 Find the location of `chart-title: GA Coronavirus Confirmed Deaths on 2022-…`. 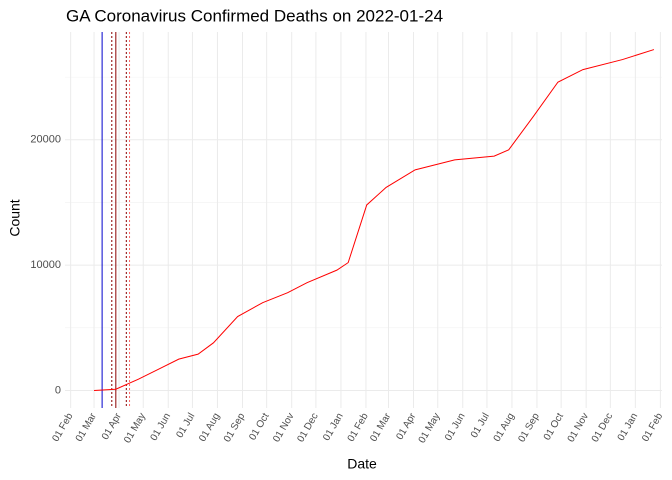

chart-title: GA Coronavirus Confirmed Deaths on 2022-… is located at coordinates (254, 15).